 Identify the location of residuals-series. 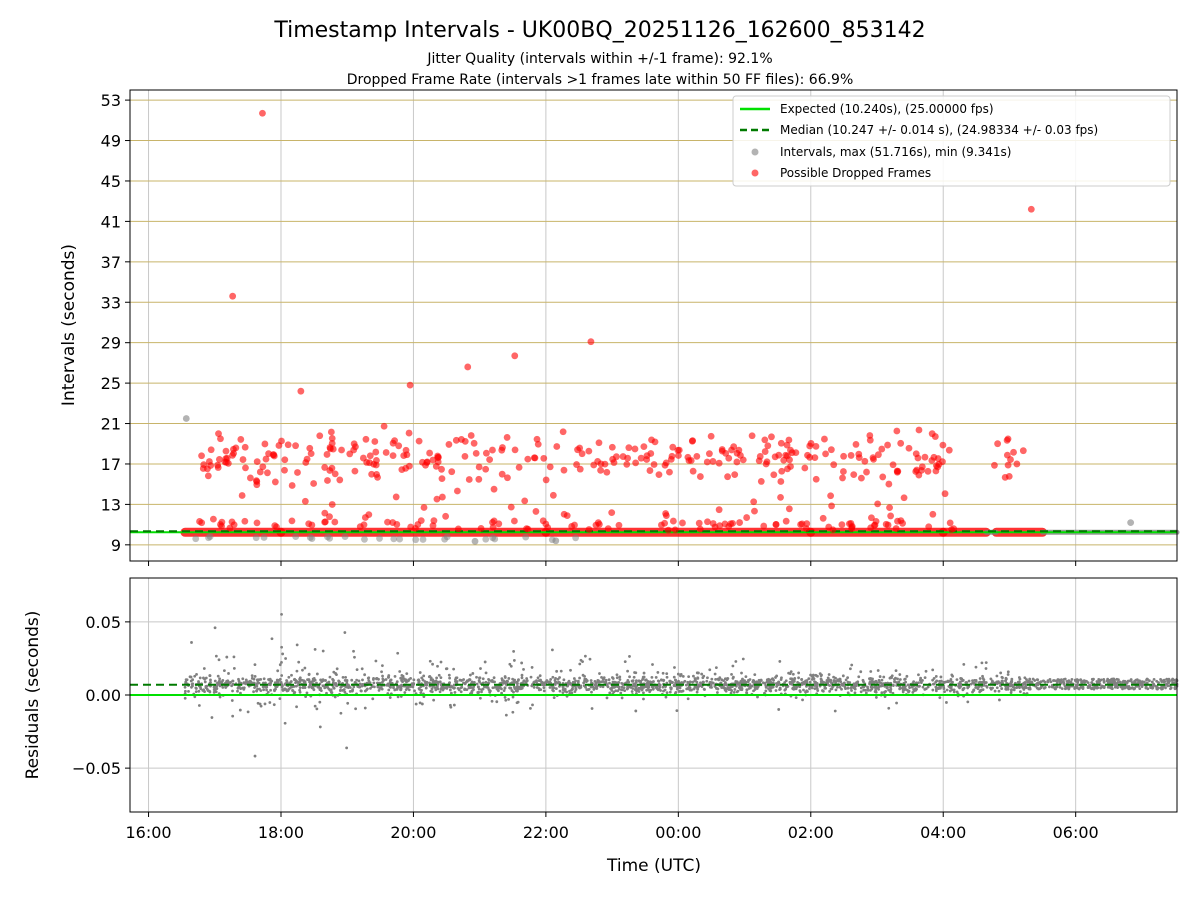
(654, 685).